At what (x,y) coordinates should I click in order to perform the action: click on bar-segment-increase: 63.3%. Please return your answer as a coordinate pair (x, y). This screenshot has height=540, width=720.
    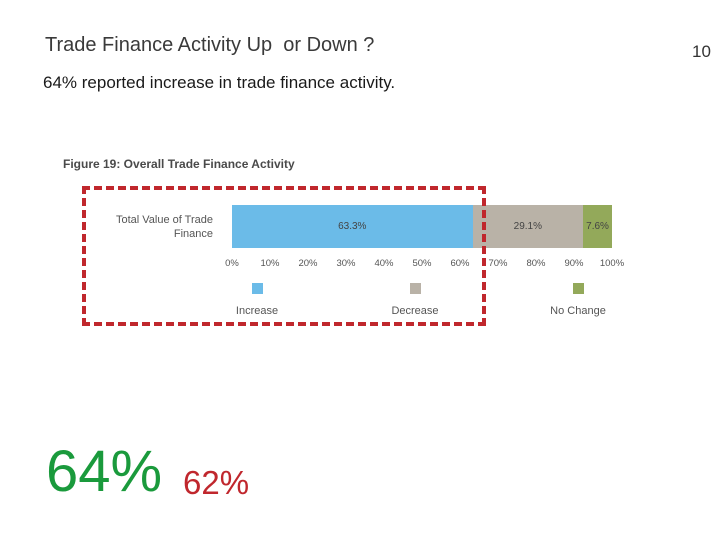
    Looking at the image, I should click on (352, 226).